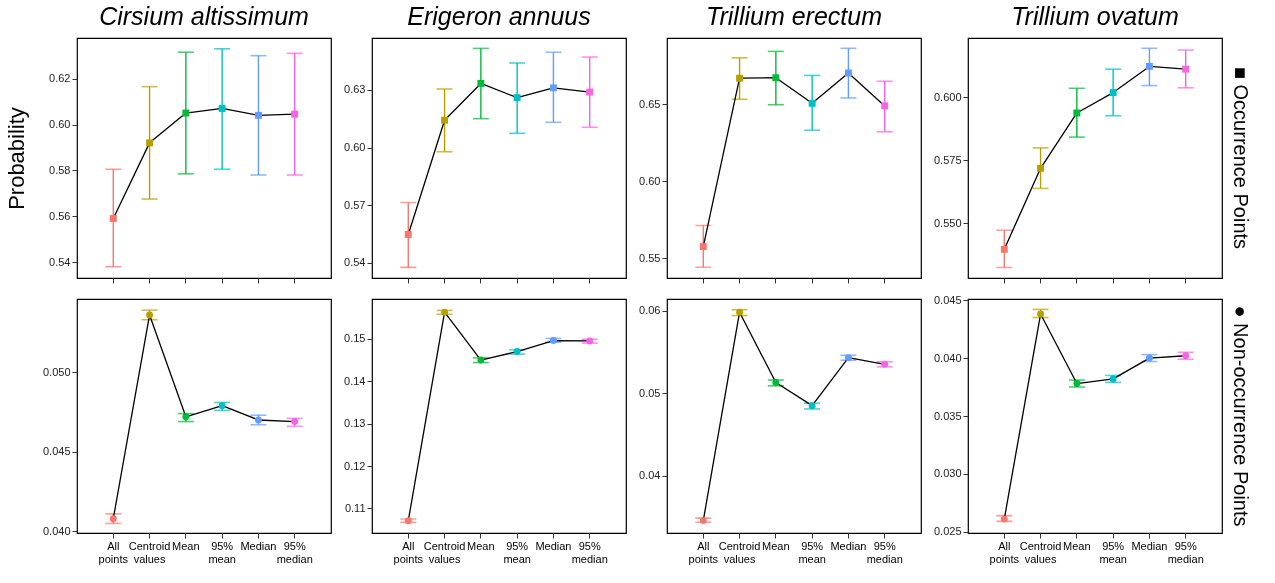 Image resolution: width=1275 pixels, height=583 pixels. What do you see at coordinates (1241, 416) in the screenshot?
I see `text: ● Non-occurrence Points` at bounding box center [1241, 416].